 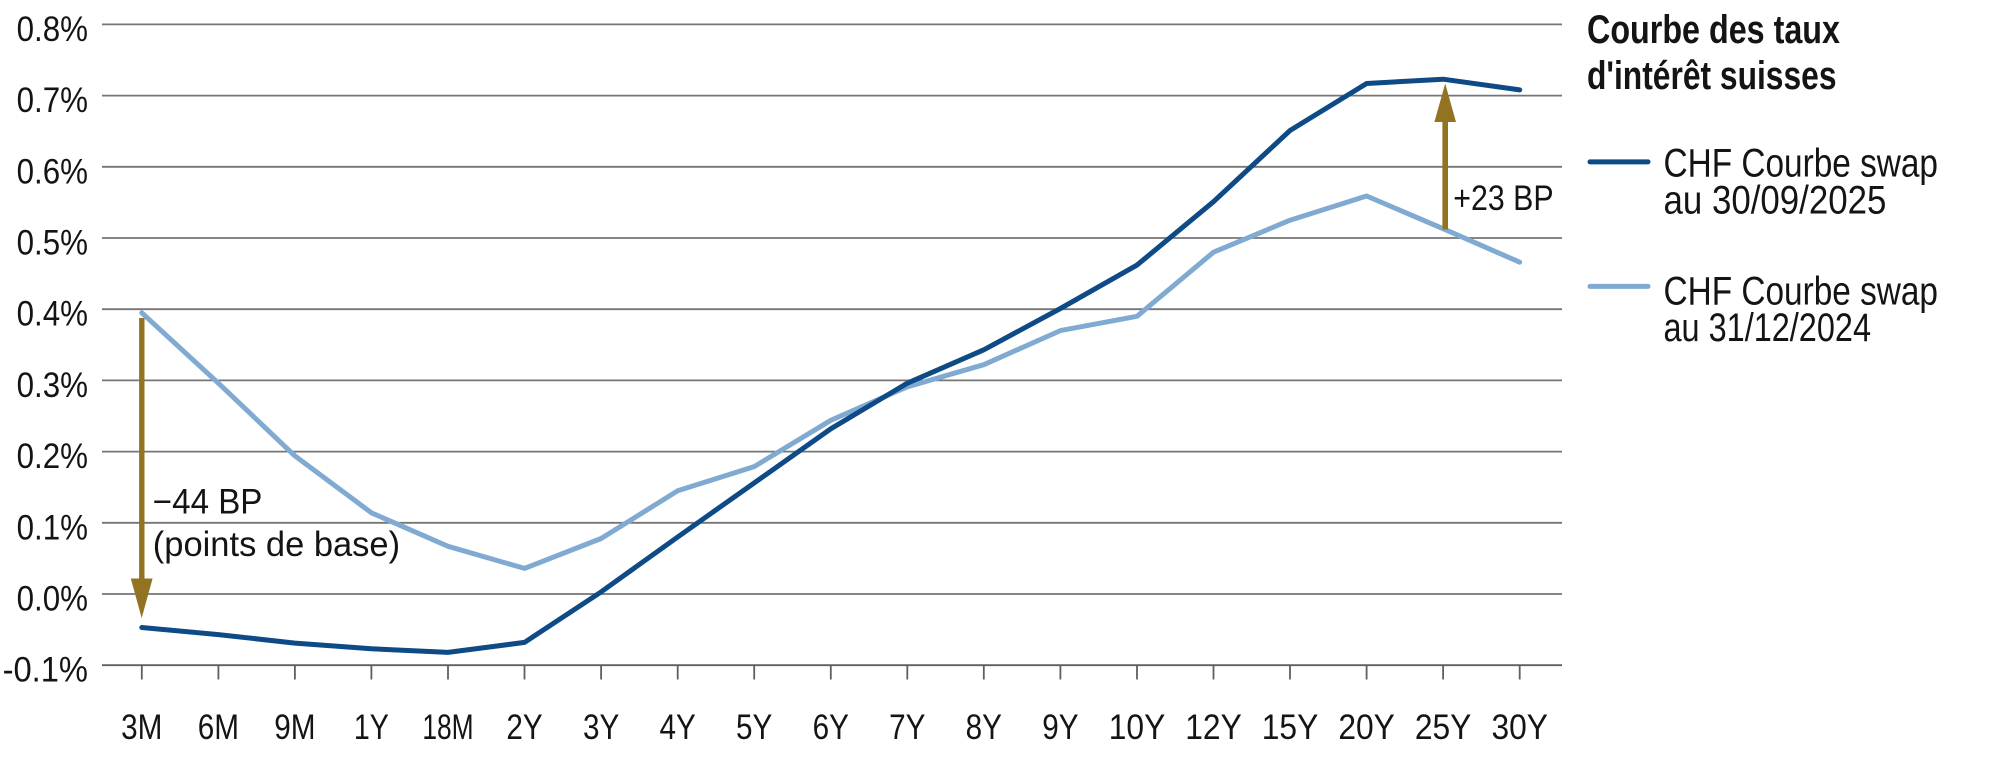 What do you see at coordinates (52, 100) in the screenshot?
I see `svg-text: 0.7%` at bounding box center [52, 100].